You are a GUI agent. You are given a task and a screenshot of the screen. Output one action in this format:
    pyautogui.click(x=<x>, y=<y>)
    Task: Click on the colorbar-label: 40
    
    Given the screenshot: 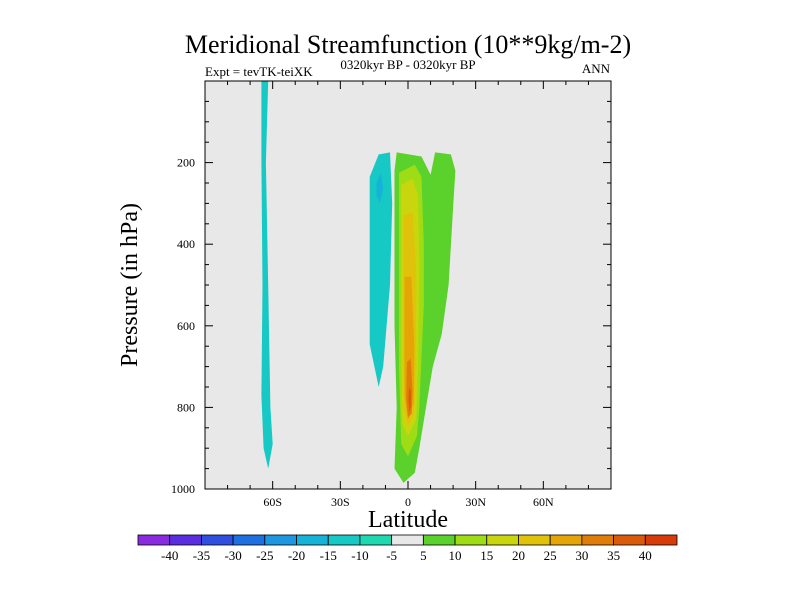 What is the action you would take?
    pyautogui.click(x=645, y=555)
    